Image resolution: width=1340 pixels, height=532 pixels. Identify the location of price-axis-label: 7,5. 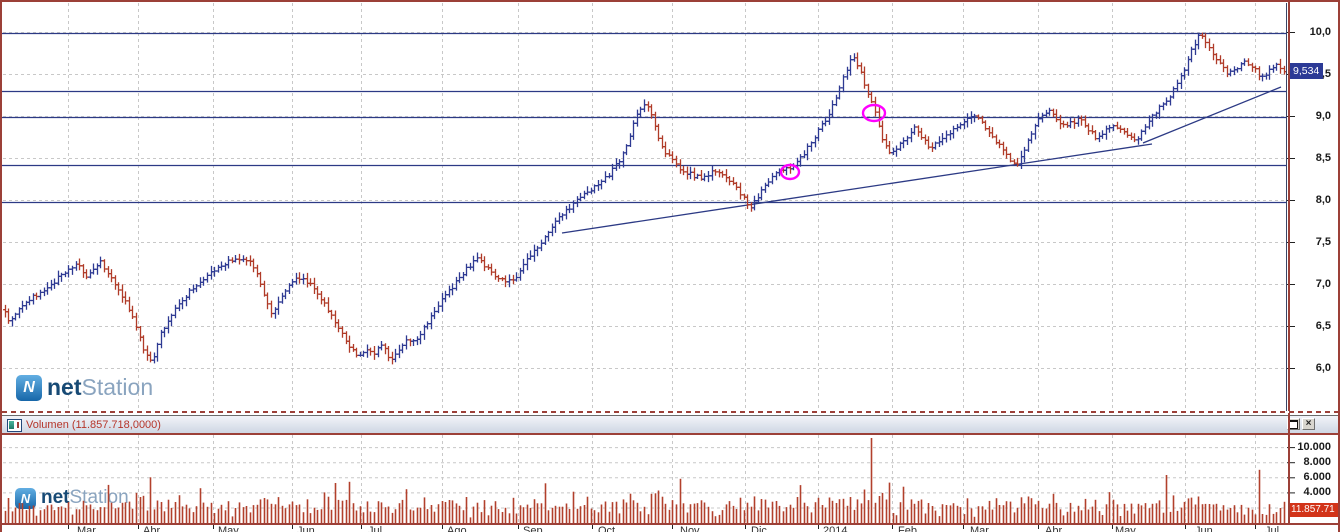
(1323, 242).